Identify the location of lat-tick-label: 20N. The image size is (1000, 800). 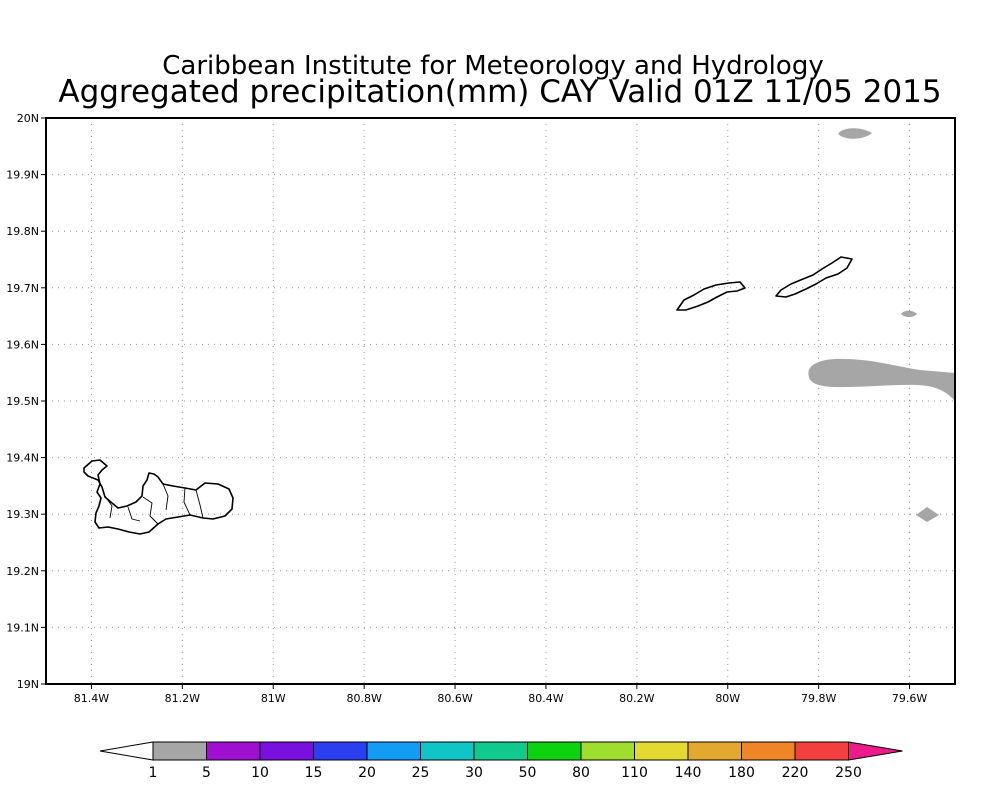
(28, 118).